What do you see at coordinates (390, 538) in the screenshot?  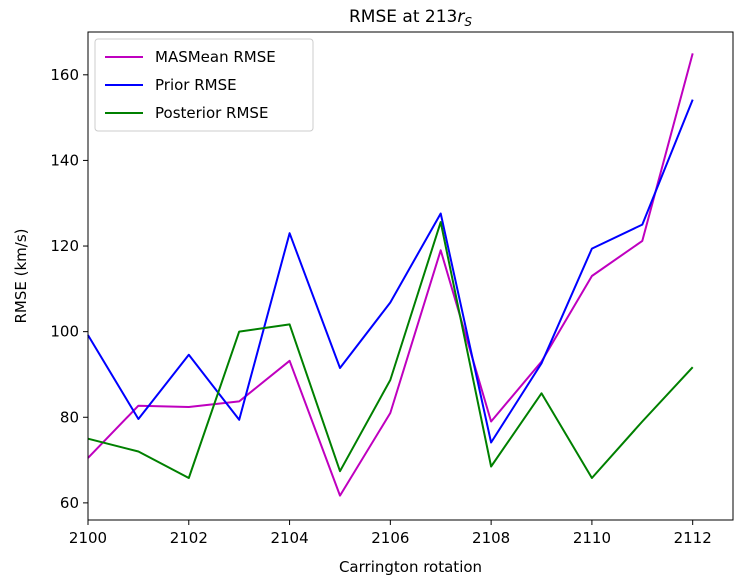 I see `x-tick-label: 2106` at bounding box center [390, 538].